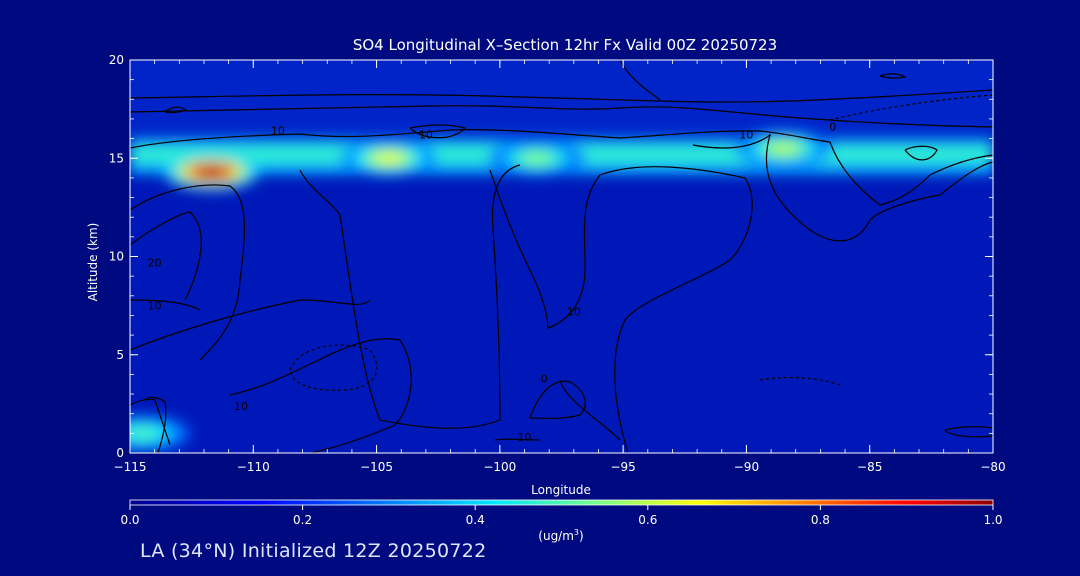 The height and width of the screenshot is (576, 1080). What do you see at coordinates (561, 502) in the screenshot?
I see `colorbar-gradient` at bounding box center [561, 502].